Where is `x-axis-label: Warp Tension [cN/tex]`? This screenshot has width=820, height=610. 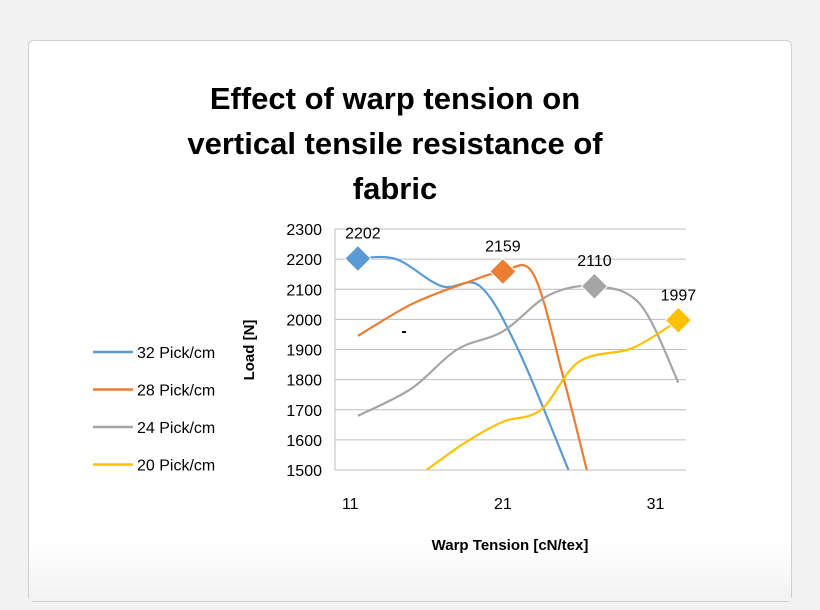 x-axis-label: Warp Tension [cN/tex] is located at coordinates (510, 545).